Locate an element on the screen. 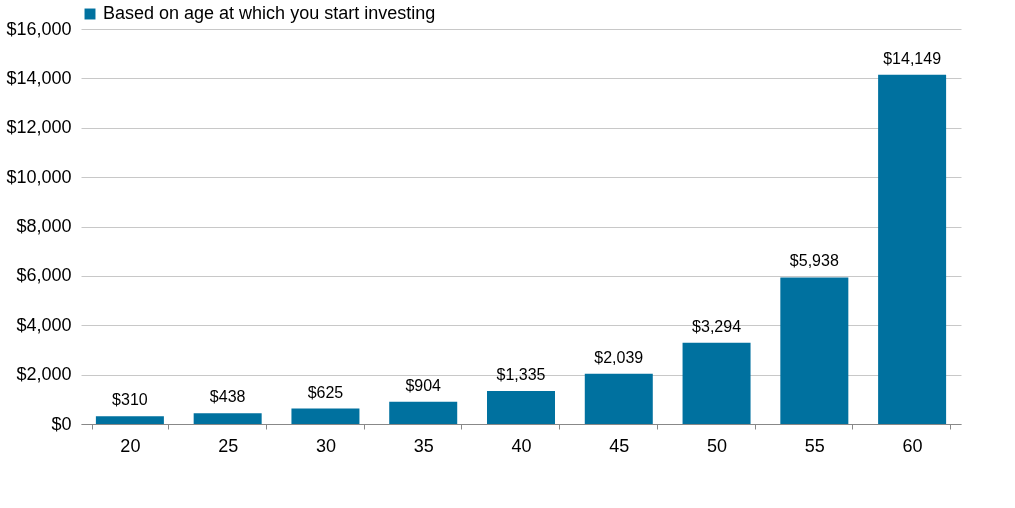  data-label: $2,039 is located at coordinates (619, 357).